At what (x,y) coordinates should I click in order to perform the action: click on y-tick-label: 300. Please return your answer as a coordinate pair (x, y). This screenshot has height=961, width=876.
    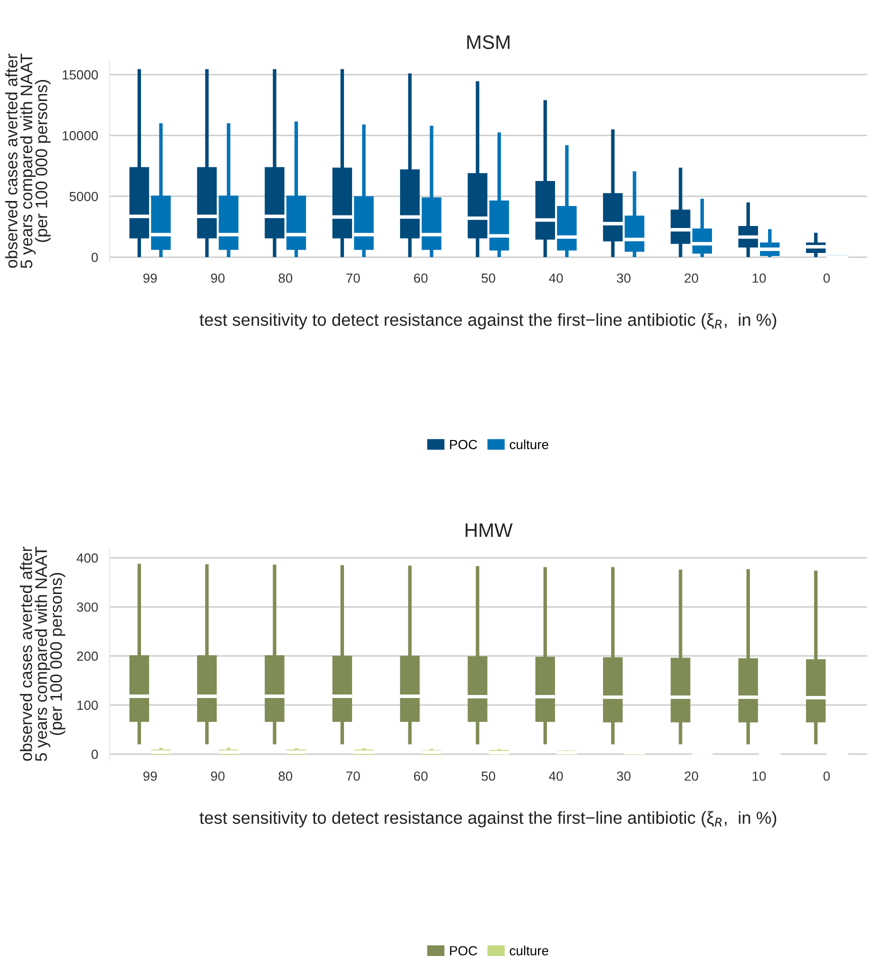
    Looking at the image, I should click on (87, 607).